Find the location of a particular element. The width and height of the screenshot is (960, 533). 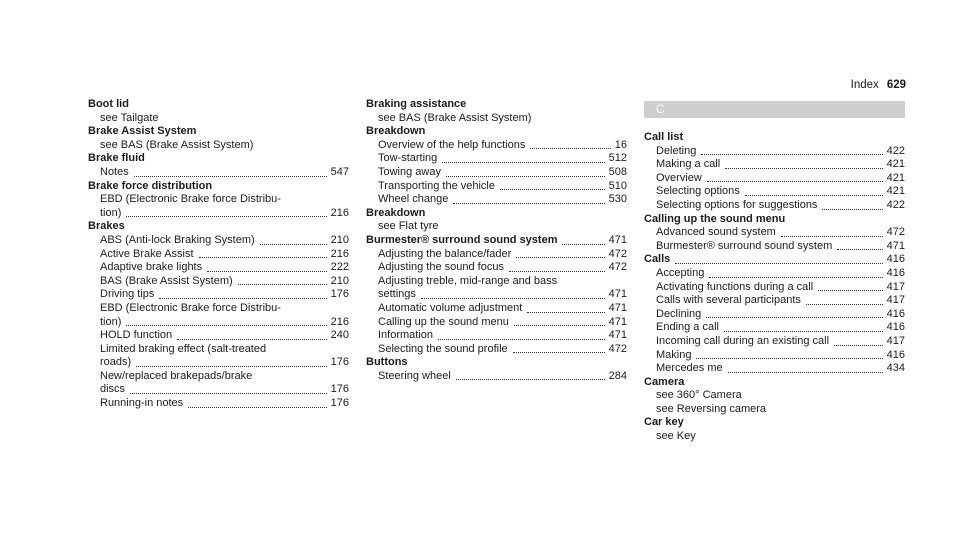

item-row: Making a call 421 is located at coordinates (774, 165).